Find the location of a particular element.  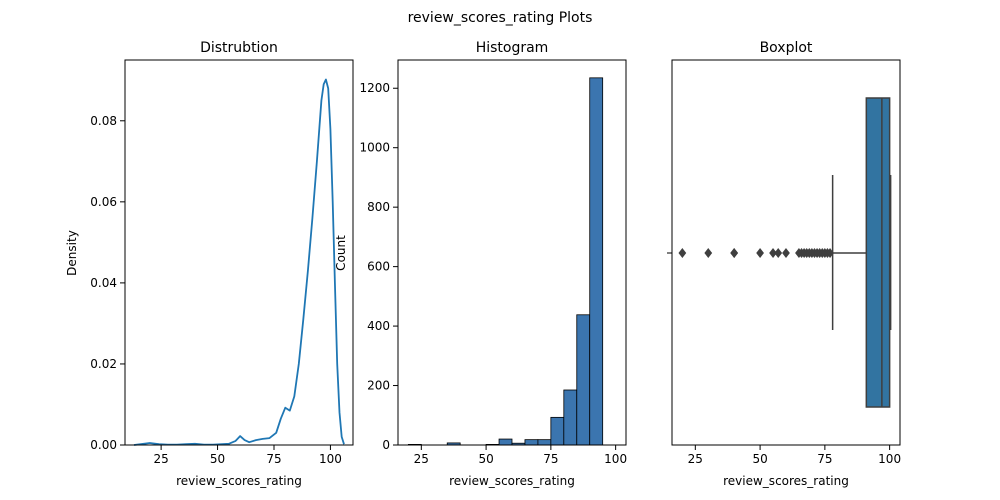

histogram-y-tick-label: 1200 is located at coordinates (374, 88).